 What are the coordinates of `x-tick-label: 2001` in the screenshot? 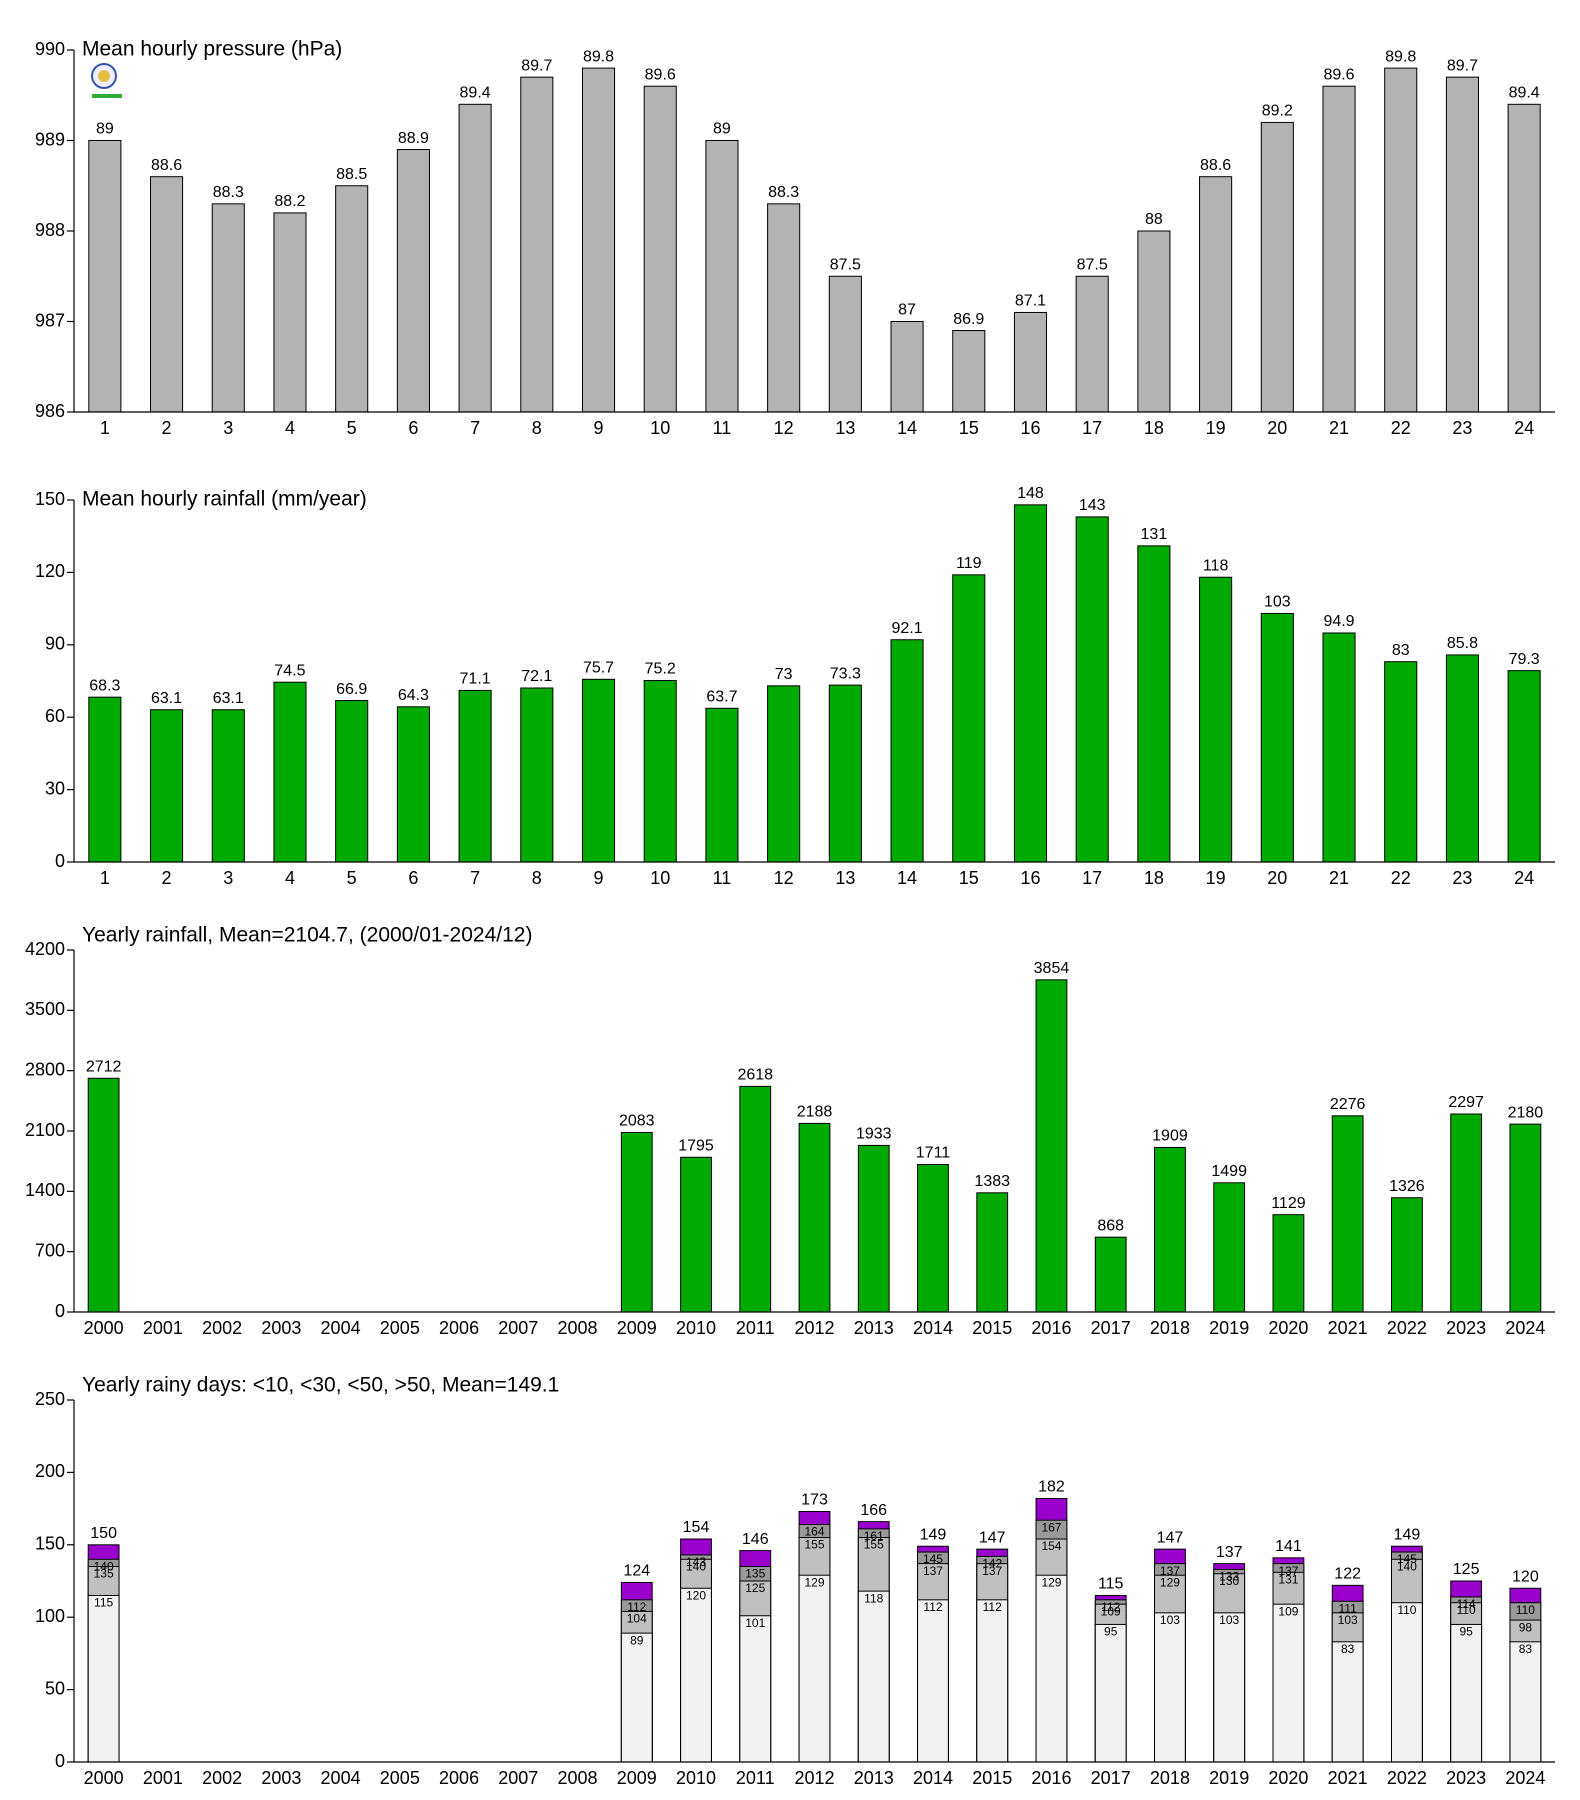 It's located at (163, 1328).